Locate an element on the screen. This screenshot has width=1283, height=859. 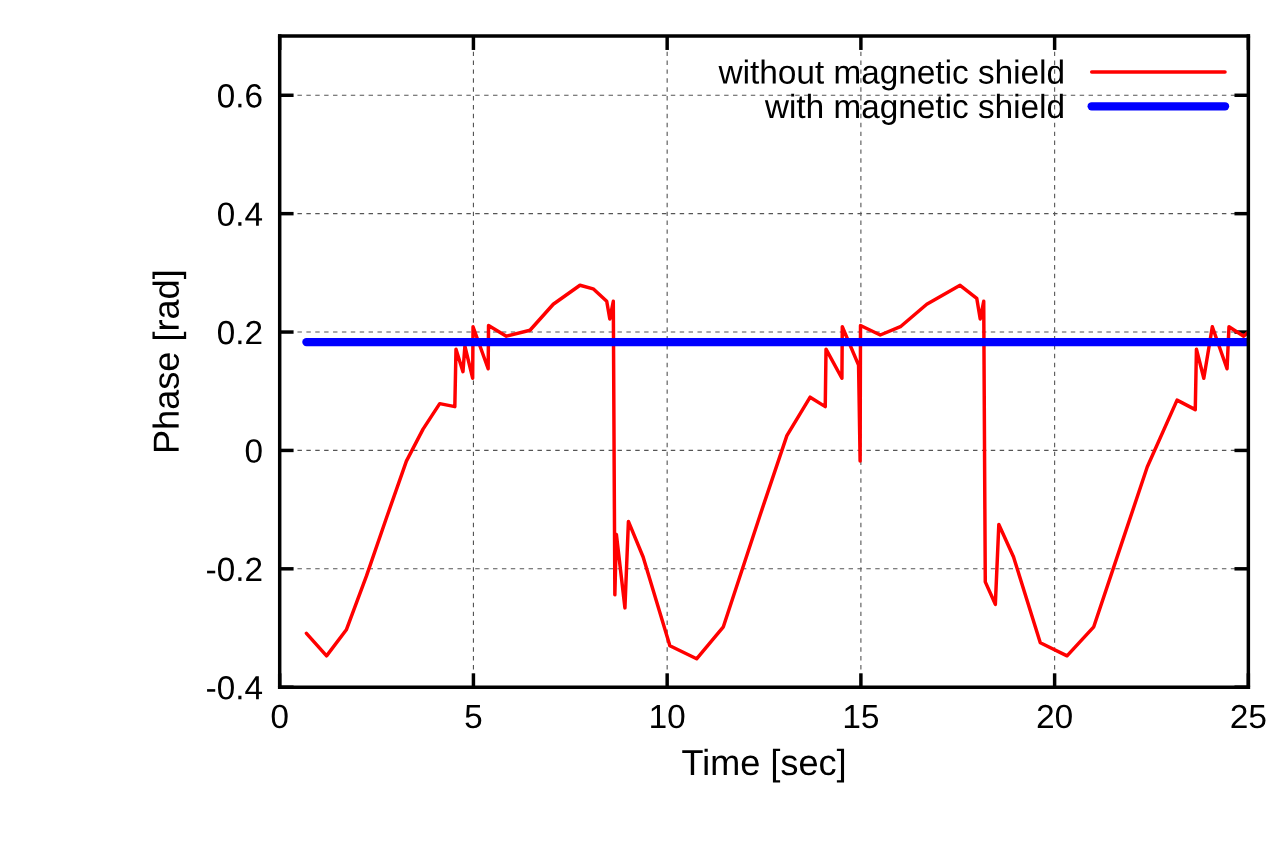
x-tick-label: 5 is located at coordinates (473, 717).